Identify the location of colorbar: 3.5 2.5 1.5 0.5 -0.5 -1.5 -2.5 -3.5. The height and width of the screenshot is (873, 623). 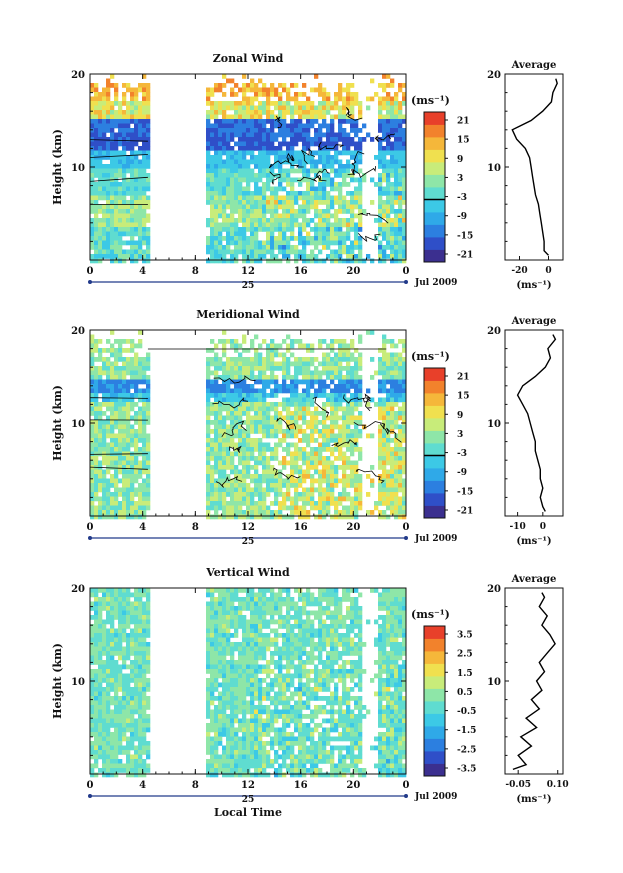
(449, 701).